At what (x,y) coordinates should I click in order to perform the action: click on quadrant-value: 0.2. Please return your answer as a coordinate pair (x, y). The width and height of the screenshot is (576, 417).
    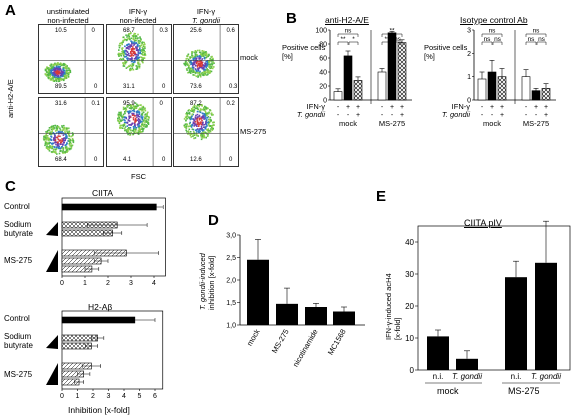
    Looking at the image, I should click on (230, 104).